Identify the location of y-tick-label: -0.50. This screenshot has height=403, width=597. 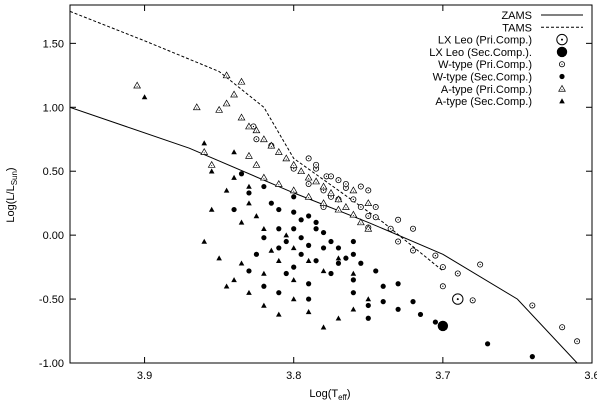
(51, 300).